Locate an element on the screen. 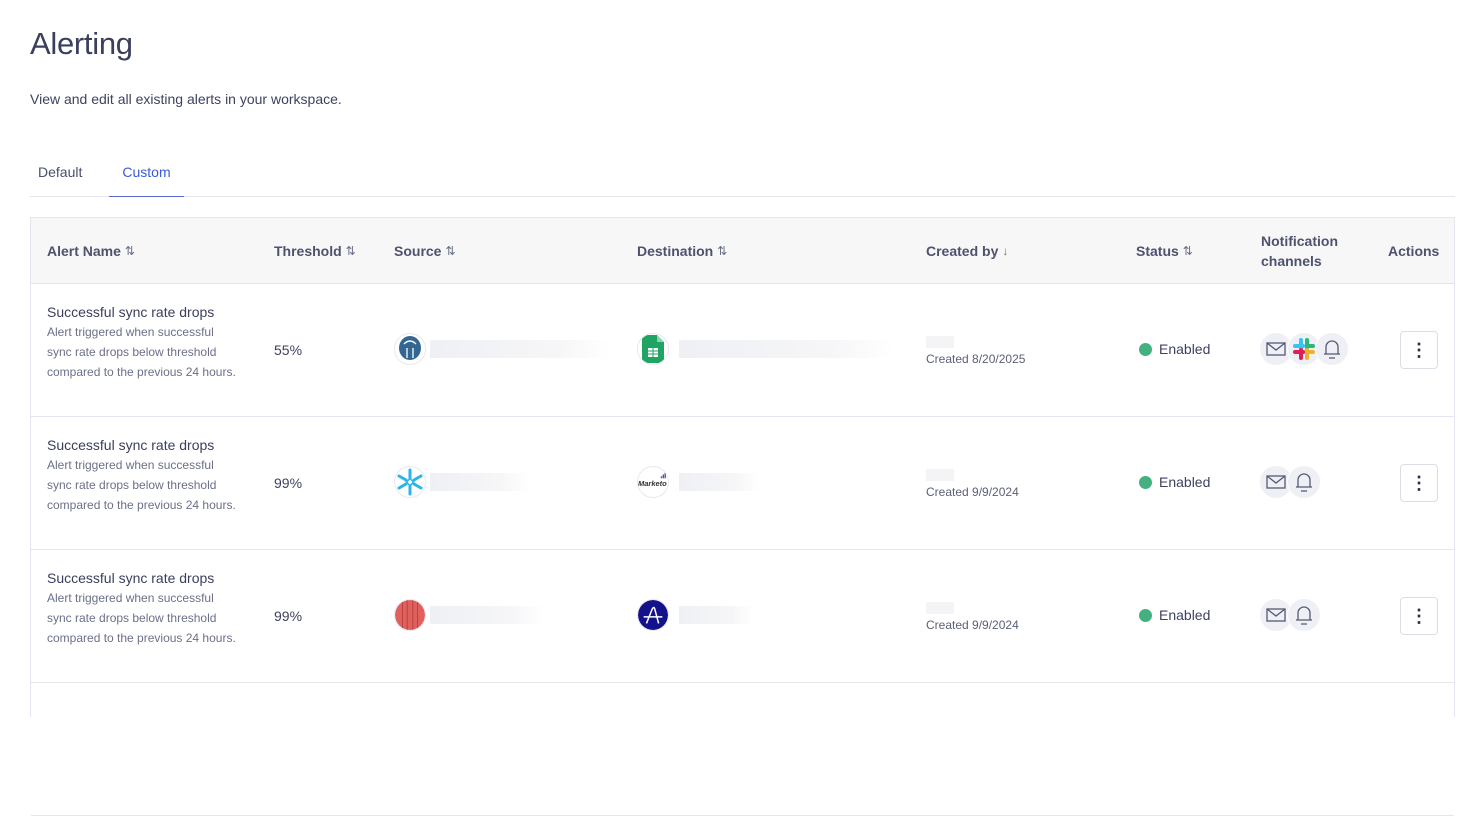  col-label: Destination is located at coordinates (675, 251).